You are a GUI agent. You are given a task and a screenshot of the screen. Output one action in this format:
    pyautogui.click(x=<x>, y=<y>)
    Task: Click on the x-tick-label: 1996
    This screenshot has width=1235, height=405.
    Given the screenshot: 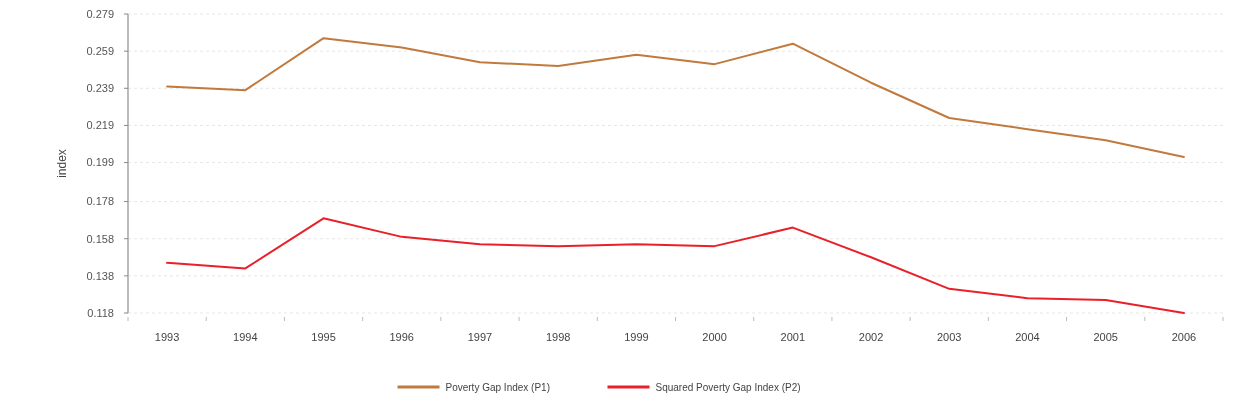 What is the action you would take?
    pyautogui.click(x=401, y=337)
    